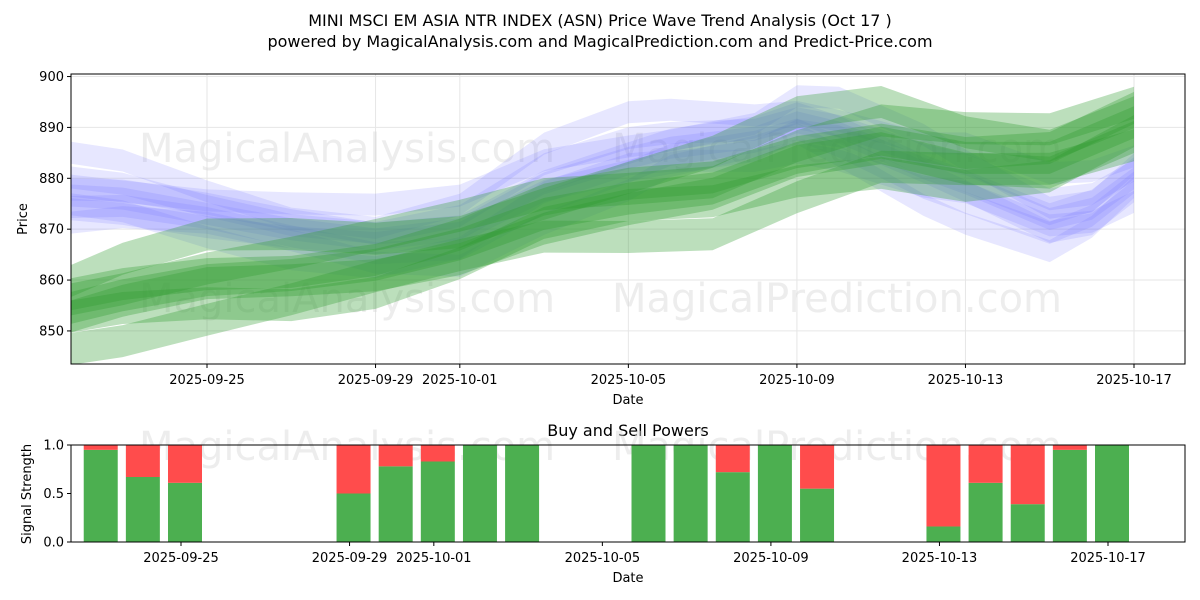 The image size is (1200, 600). Describe the element at coordinates (51, 281) in the screenshot. I see `price-y-tick-label: 860` at that location.